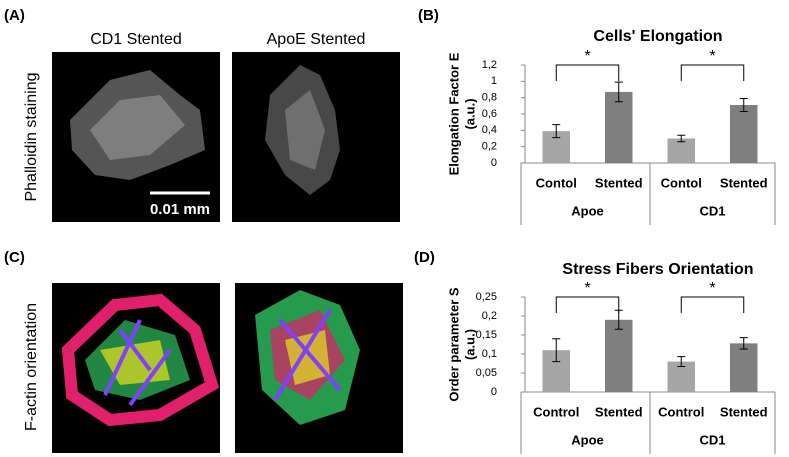 The width and height of the screenshot is (789, 457). I want to click on chart-title: Cells' Elongation, so click(657, 36).